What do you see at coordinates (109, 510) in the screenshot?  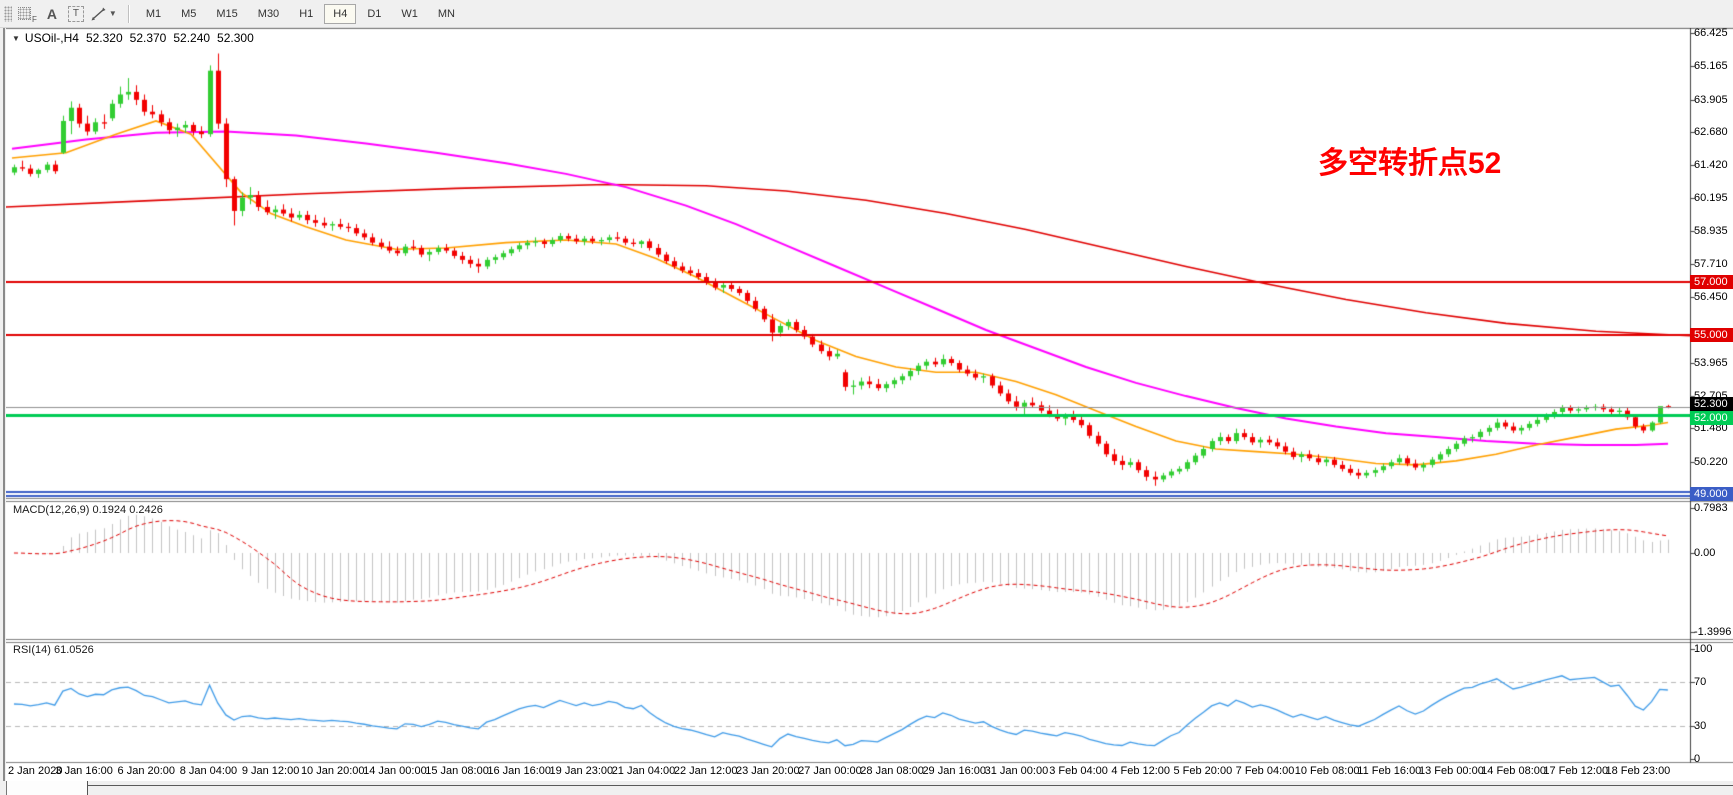 I see `macd-value-main: 0.1924` at bounding box center [109, 510].